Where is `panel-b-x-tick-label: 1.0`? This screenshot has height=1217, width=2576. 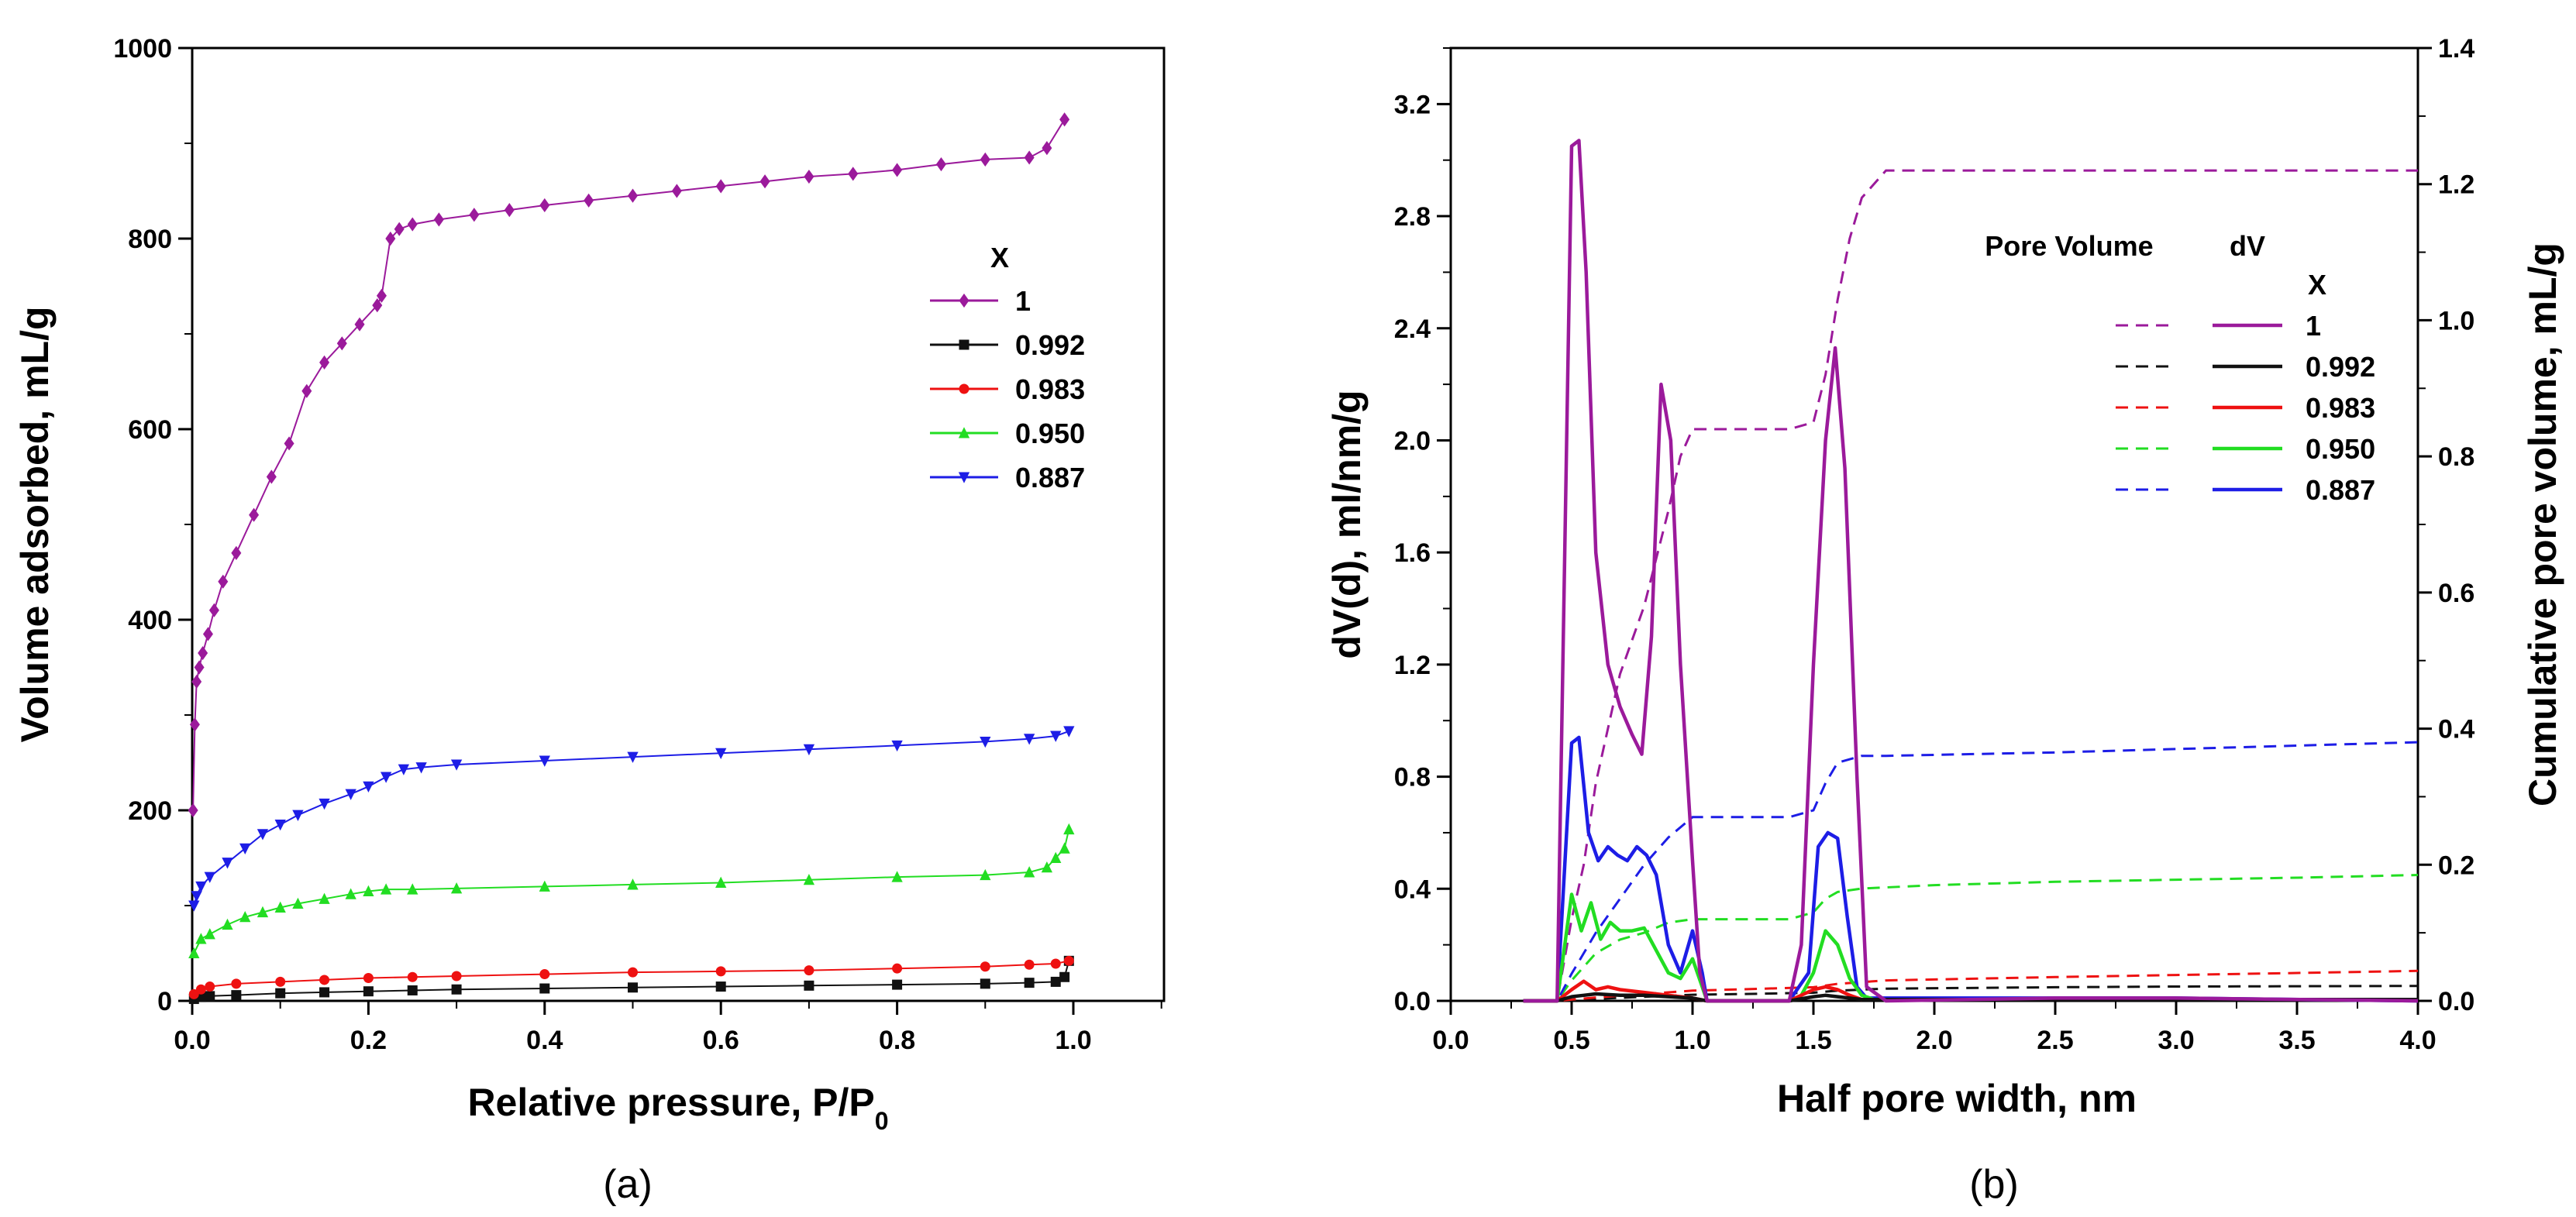 panel-b-x-tick-label: 1.0 is located at coordinates (1692, 1040).